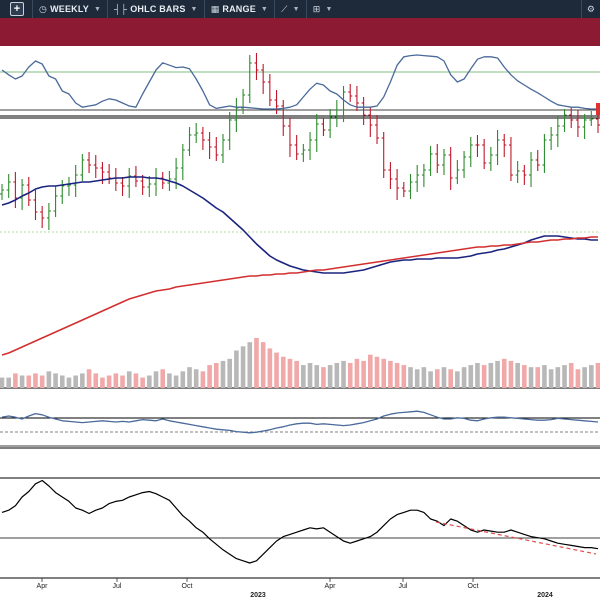 The height and width of the screenshot is (600, 600). What do you see at coordinates (290, 9) in the screenshot?
I see `drawing-tools-selector: ⟋ ▼` at bounding box center [290, 9].